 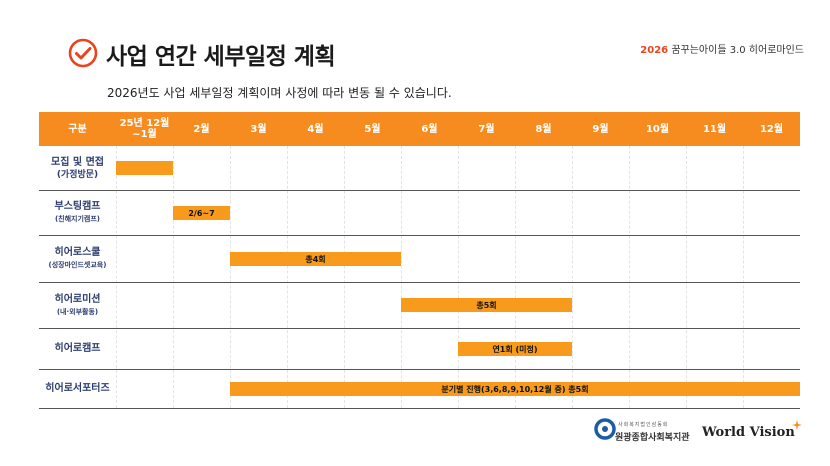 What do you see at coordinates (83, 53) in the screenshot?
I see `check-circle-icon` at bounding box center [83, 53].